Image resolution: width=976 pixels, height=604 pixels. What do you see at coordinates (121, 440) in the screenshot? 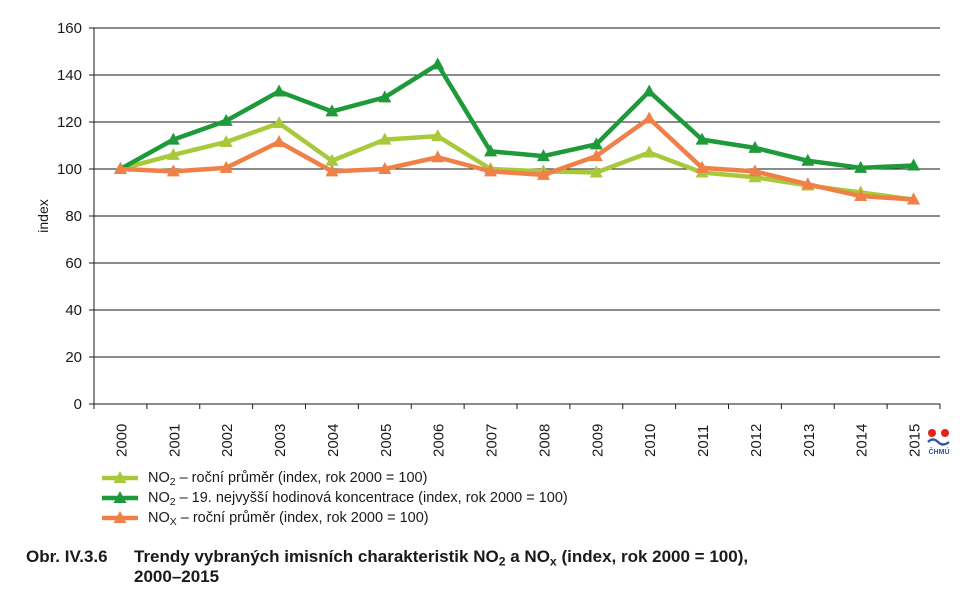
I see `x-tick-label: 2000` at bounding box center [121, 440].